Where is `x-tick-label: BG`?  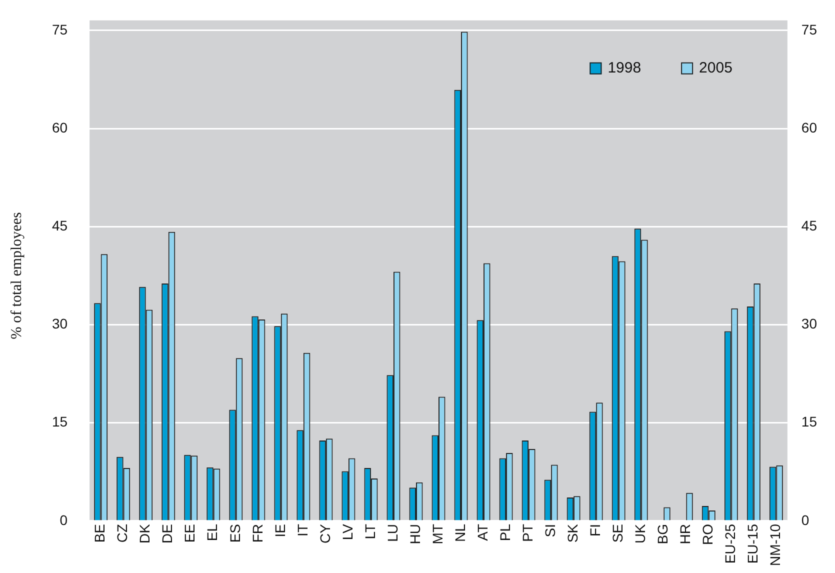
x-tick-label: BG is located at coordinates (662, 534).